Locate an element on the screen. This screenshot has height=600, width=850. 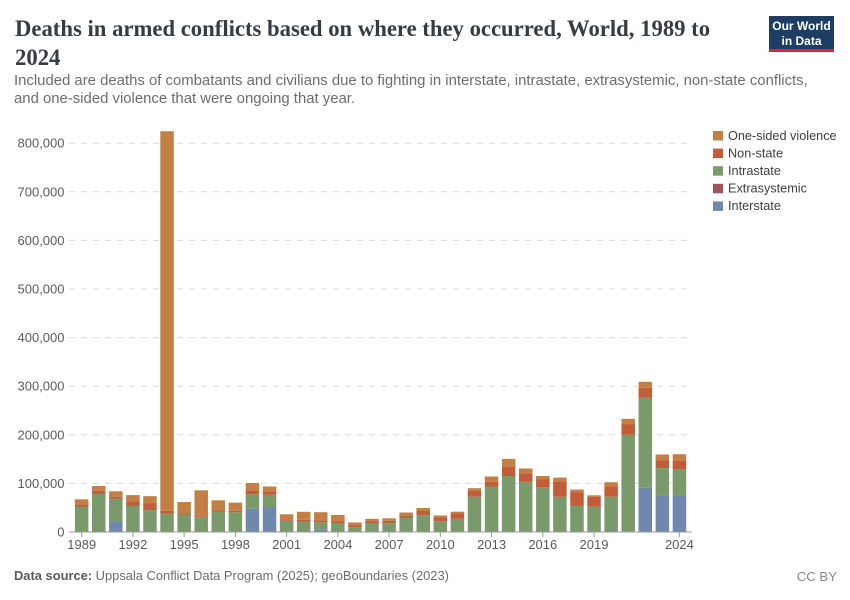
svg-text: 2019 is located at coordinates (594, 544).